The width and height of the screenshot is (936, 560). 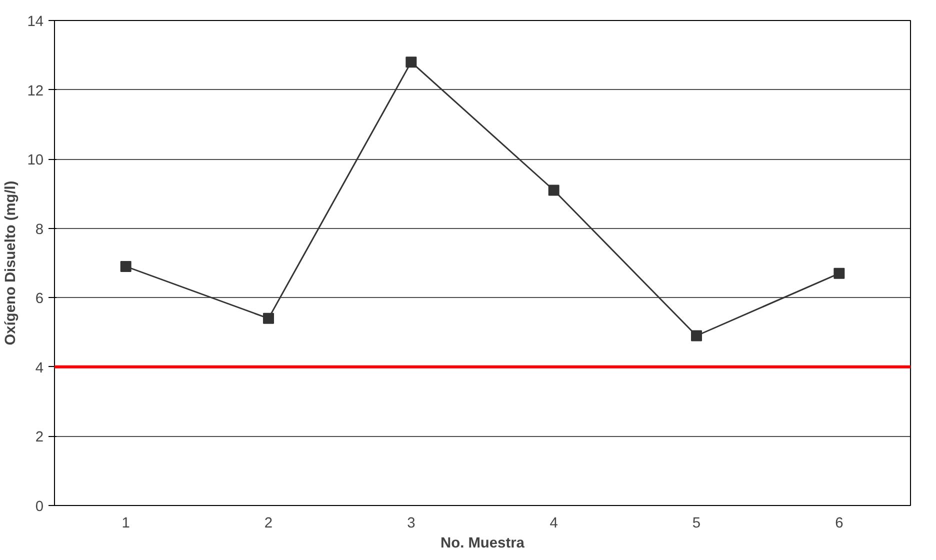 What do you see at coordinates (35, 91) in the screenshot?
I see `y-tick-label: 12` at bounding box center [35, 91].